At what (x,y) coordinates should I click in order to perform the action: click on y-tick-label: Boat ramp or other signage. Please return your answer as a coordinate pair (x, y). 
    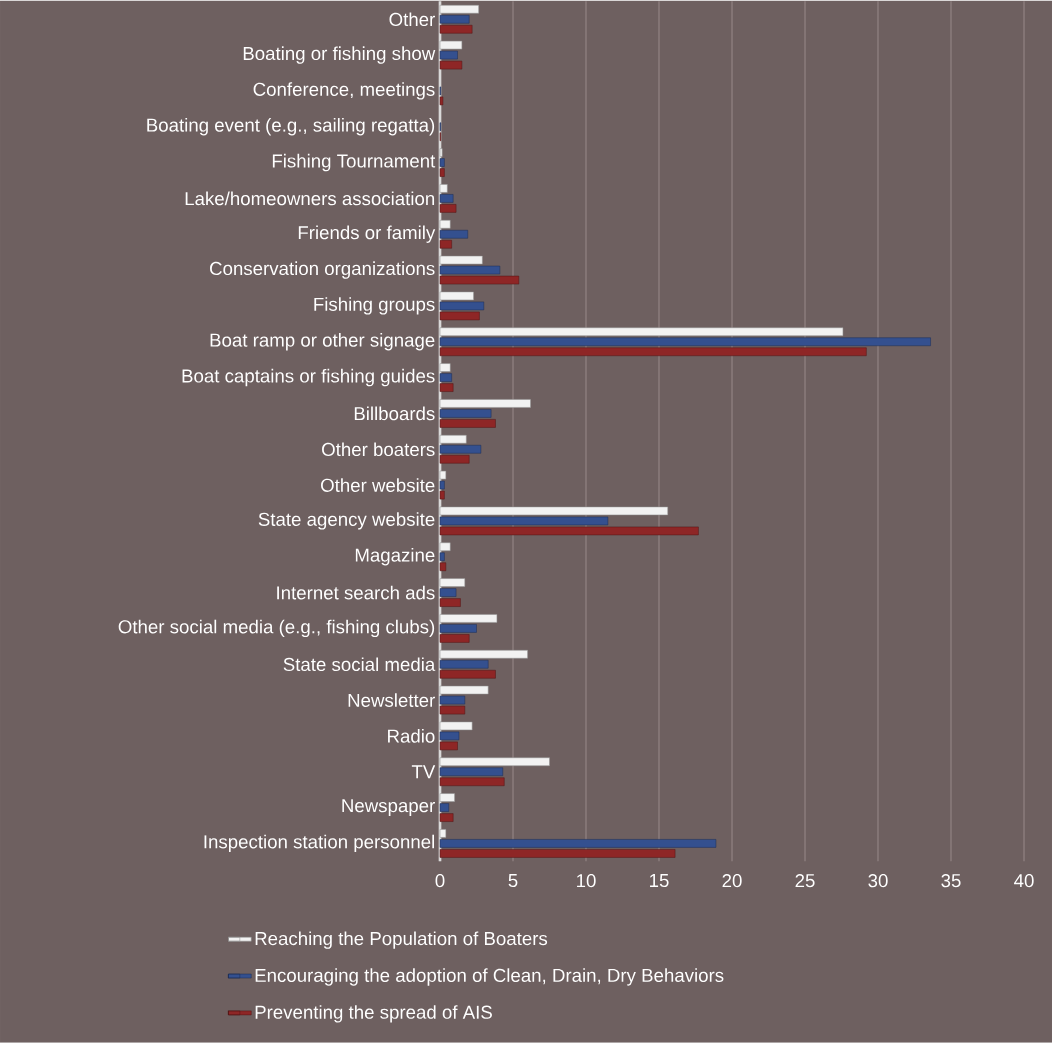
    Looking at the image, I should click on (322, 342).